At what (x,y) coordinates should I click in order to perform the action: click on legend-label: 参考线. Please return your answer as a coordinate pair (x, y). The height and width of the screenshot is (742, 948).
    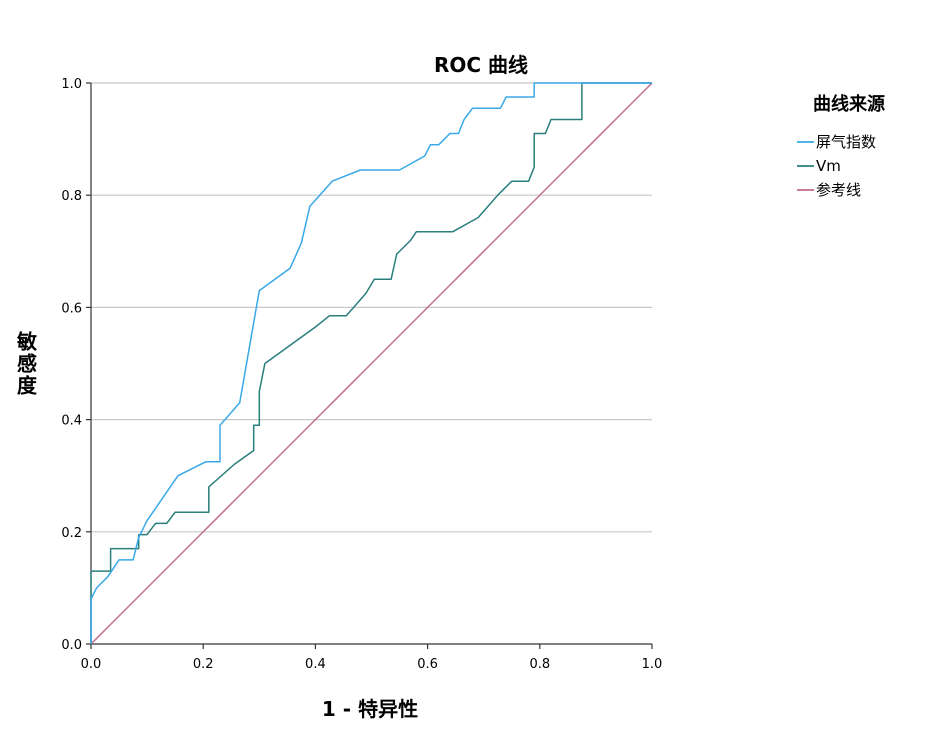
    Looking at the image, I should click on (838, 190).